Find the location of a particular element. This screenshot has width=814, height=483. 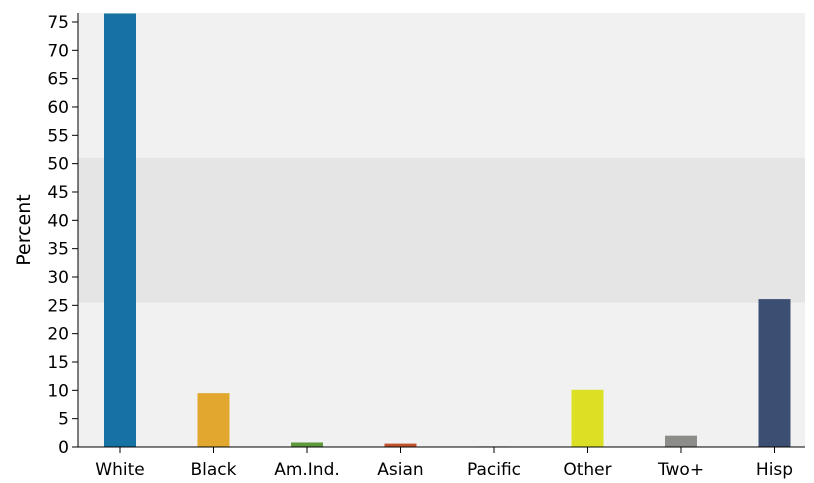

y-tick-label: 25 is located at coordinates (58, 306).